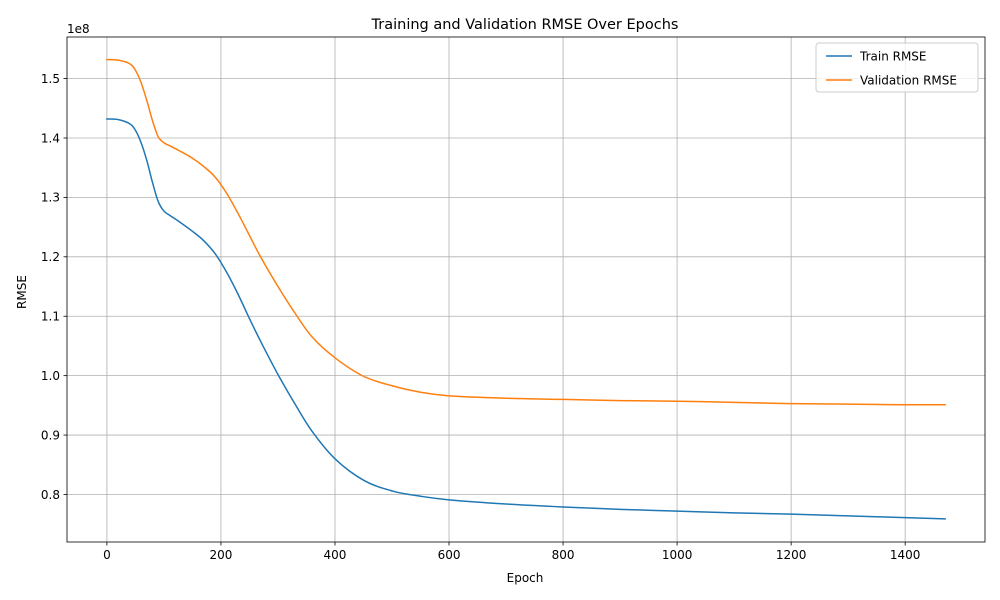 This screenshot has width=1000, height=600. What do you see at coordinates (50, 198) in the screenshot?
I see `y-tick-label: 1.3` at bounding box center [50, 198].